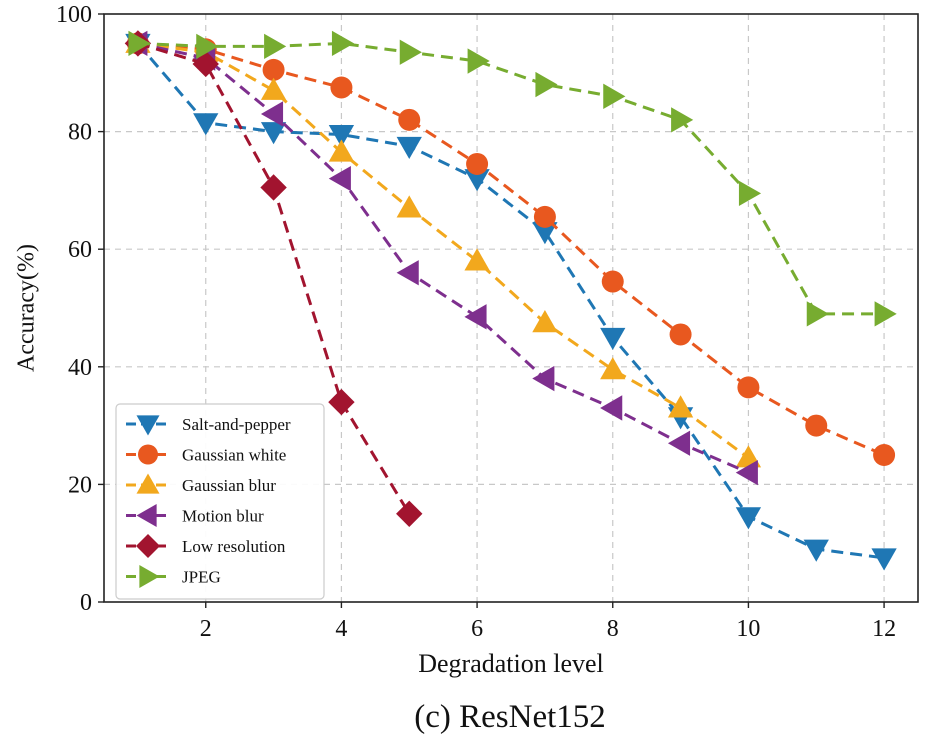 This screenshot has height=744, width=934. Describe the element at coordinates (511, 663) in the screenshot. I see `x-axis-label: Degradation level` at that location.